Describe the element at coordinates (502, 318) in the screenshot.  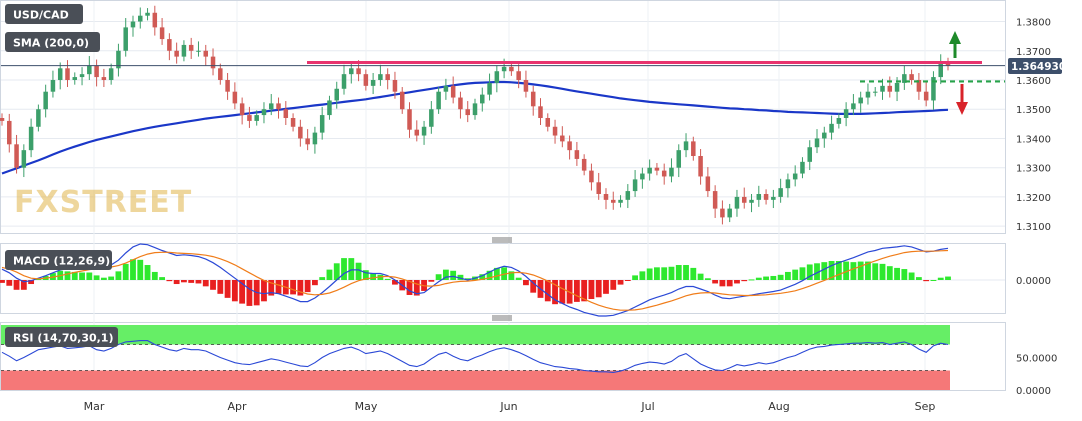
I see `rsi-resize-handle` at that location.